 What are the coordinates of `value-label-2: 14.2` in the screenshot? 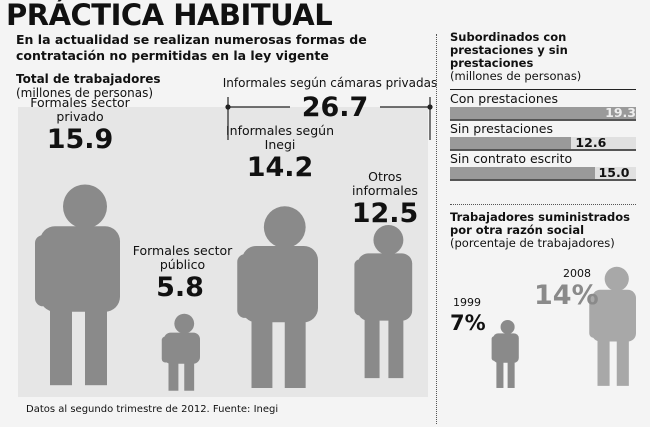 It's located at (280, 167).